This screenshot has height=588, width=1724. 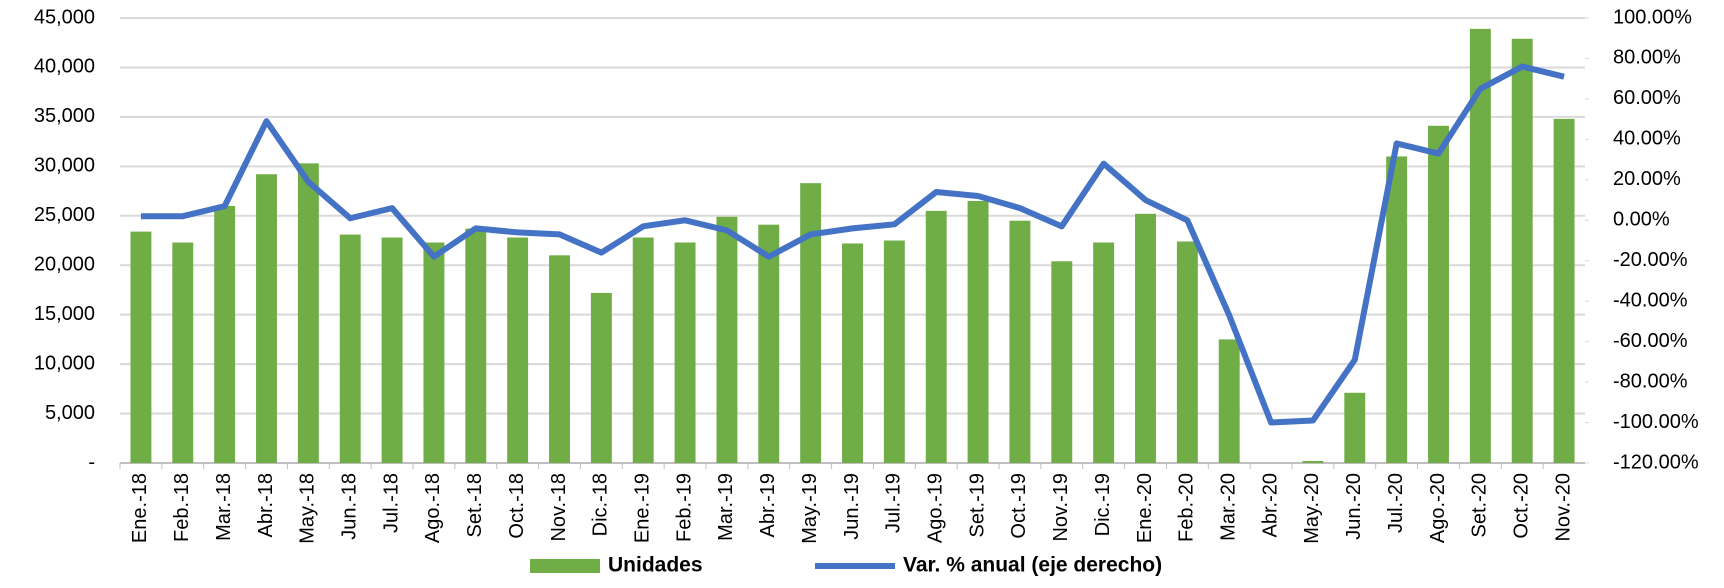 What do you see at coordinates (1270, 505) in the screenshot?
I see `x-tick-label: Abr.-20` at bounding box center [1270, 505].